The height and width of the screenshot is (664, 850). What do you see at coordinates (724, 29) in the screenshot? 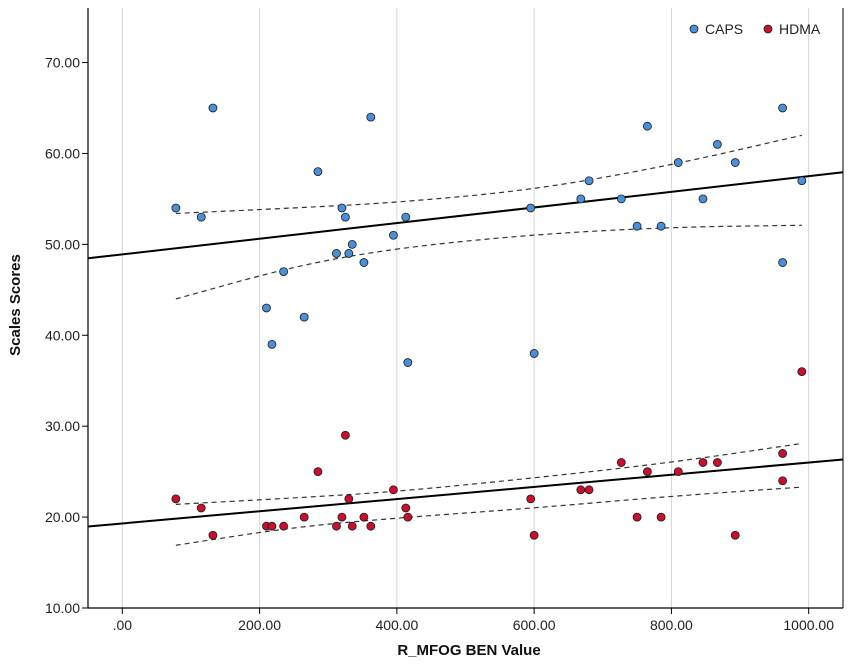
I see `legend-label-caps: CAPS` at bounding box center [724, 29].